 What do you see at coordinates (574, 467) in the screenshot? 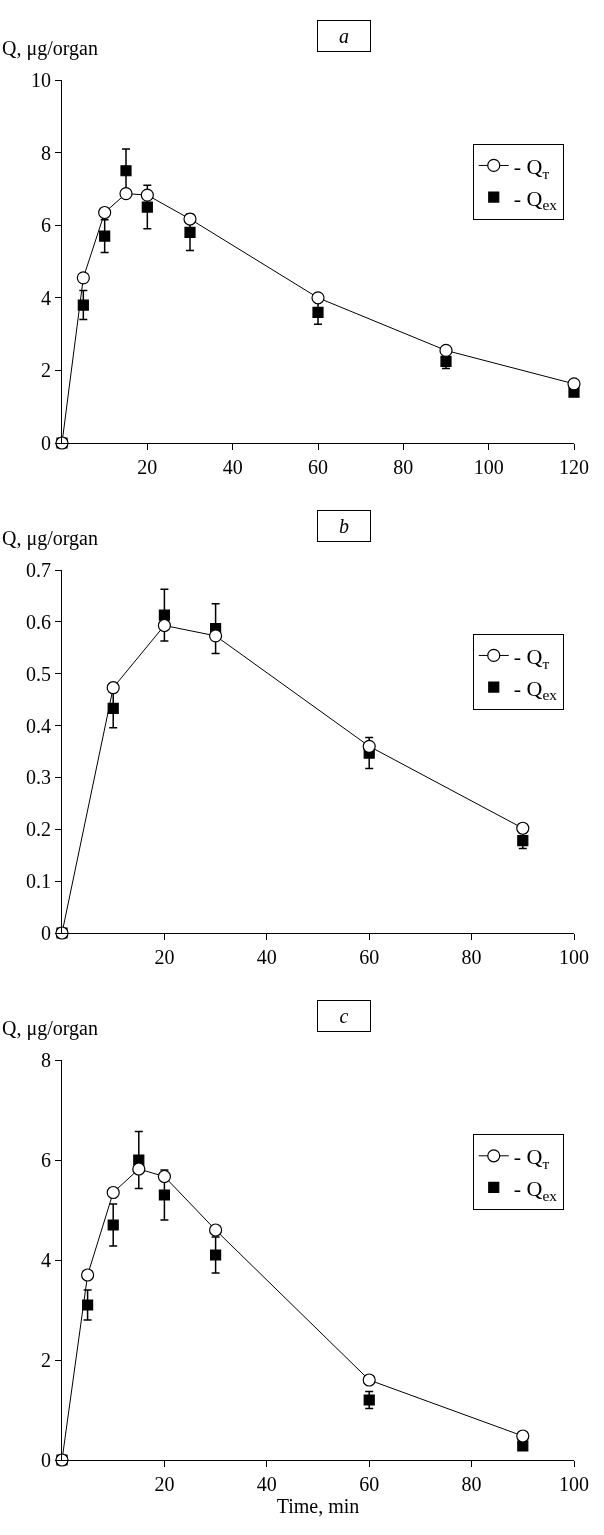
I see `x-tick-label: 120` at bounding box center [574, 467].